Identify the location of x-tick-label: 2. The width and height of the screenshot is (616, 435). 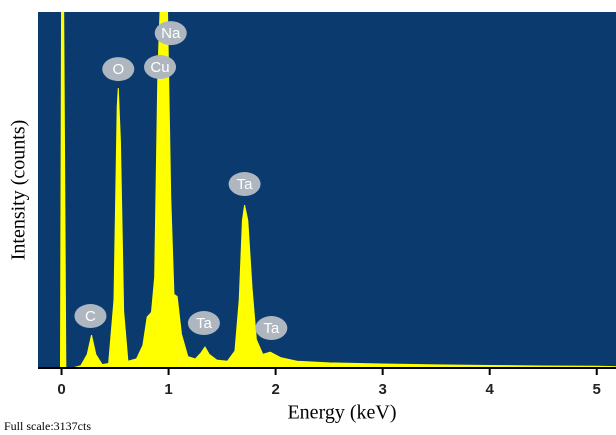
(275, 389).